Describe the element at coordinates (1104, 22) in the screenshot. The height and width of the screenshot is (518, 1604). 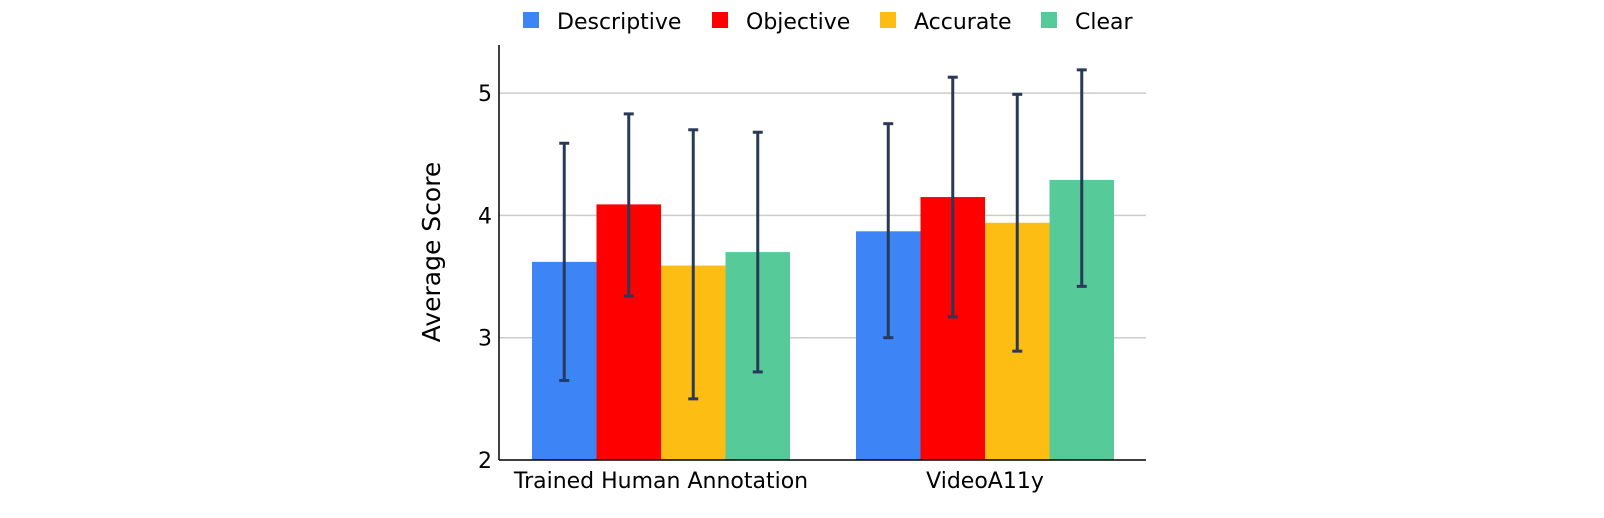
I see `legend-label: Clear` at that location.